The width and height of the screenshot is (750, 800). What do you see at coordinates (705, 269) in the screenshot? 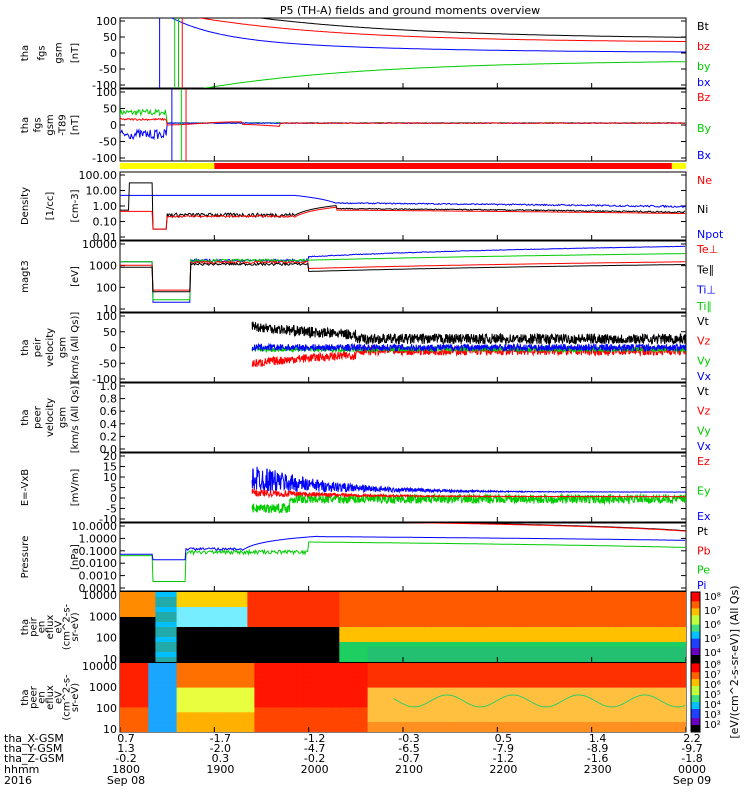
I see `legend-entry: Te∥` at bounding box center [705, 269].